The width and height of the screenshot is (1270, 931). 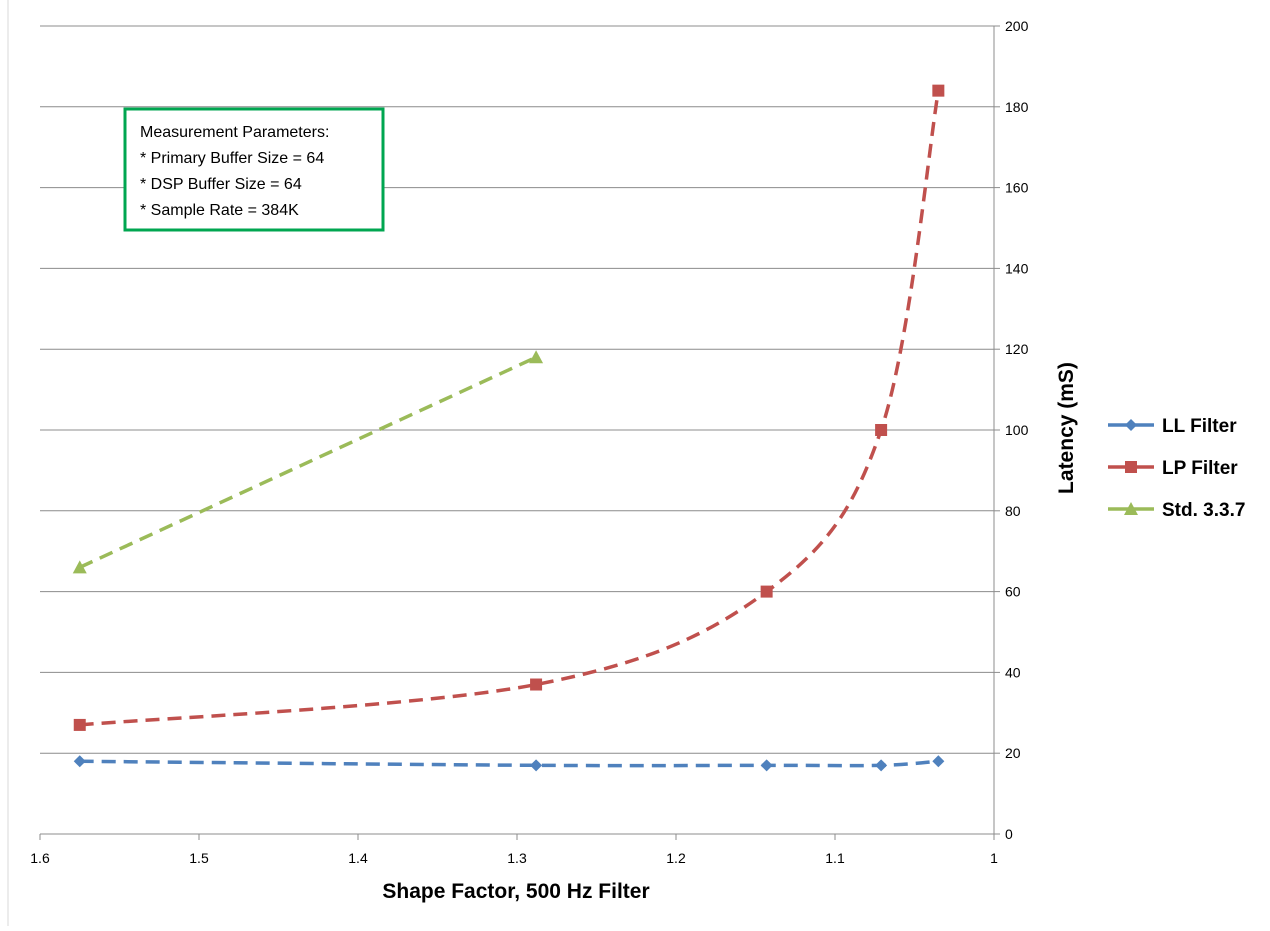 What do you see at coordinates (1017, 107) in the screenshot?
I see `y-tick-label: 180` at bounding box center [1017, 107].